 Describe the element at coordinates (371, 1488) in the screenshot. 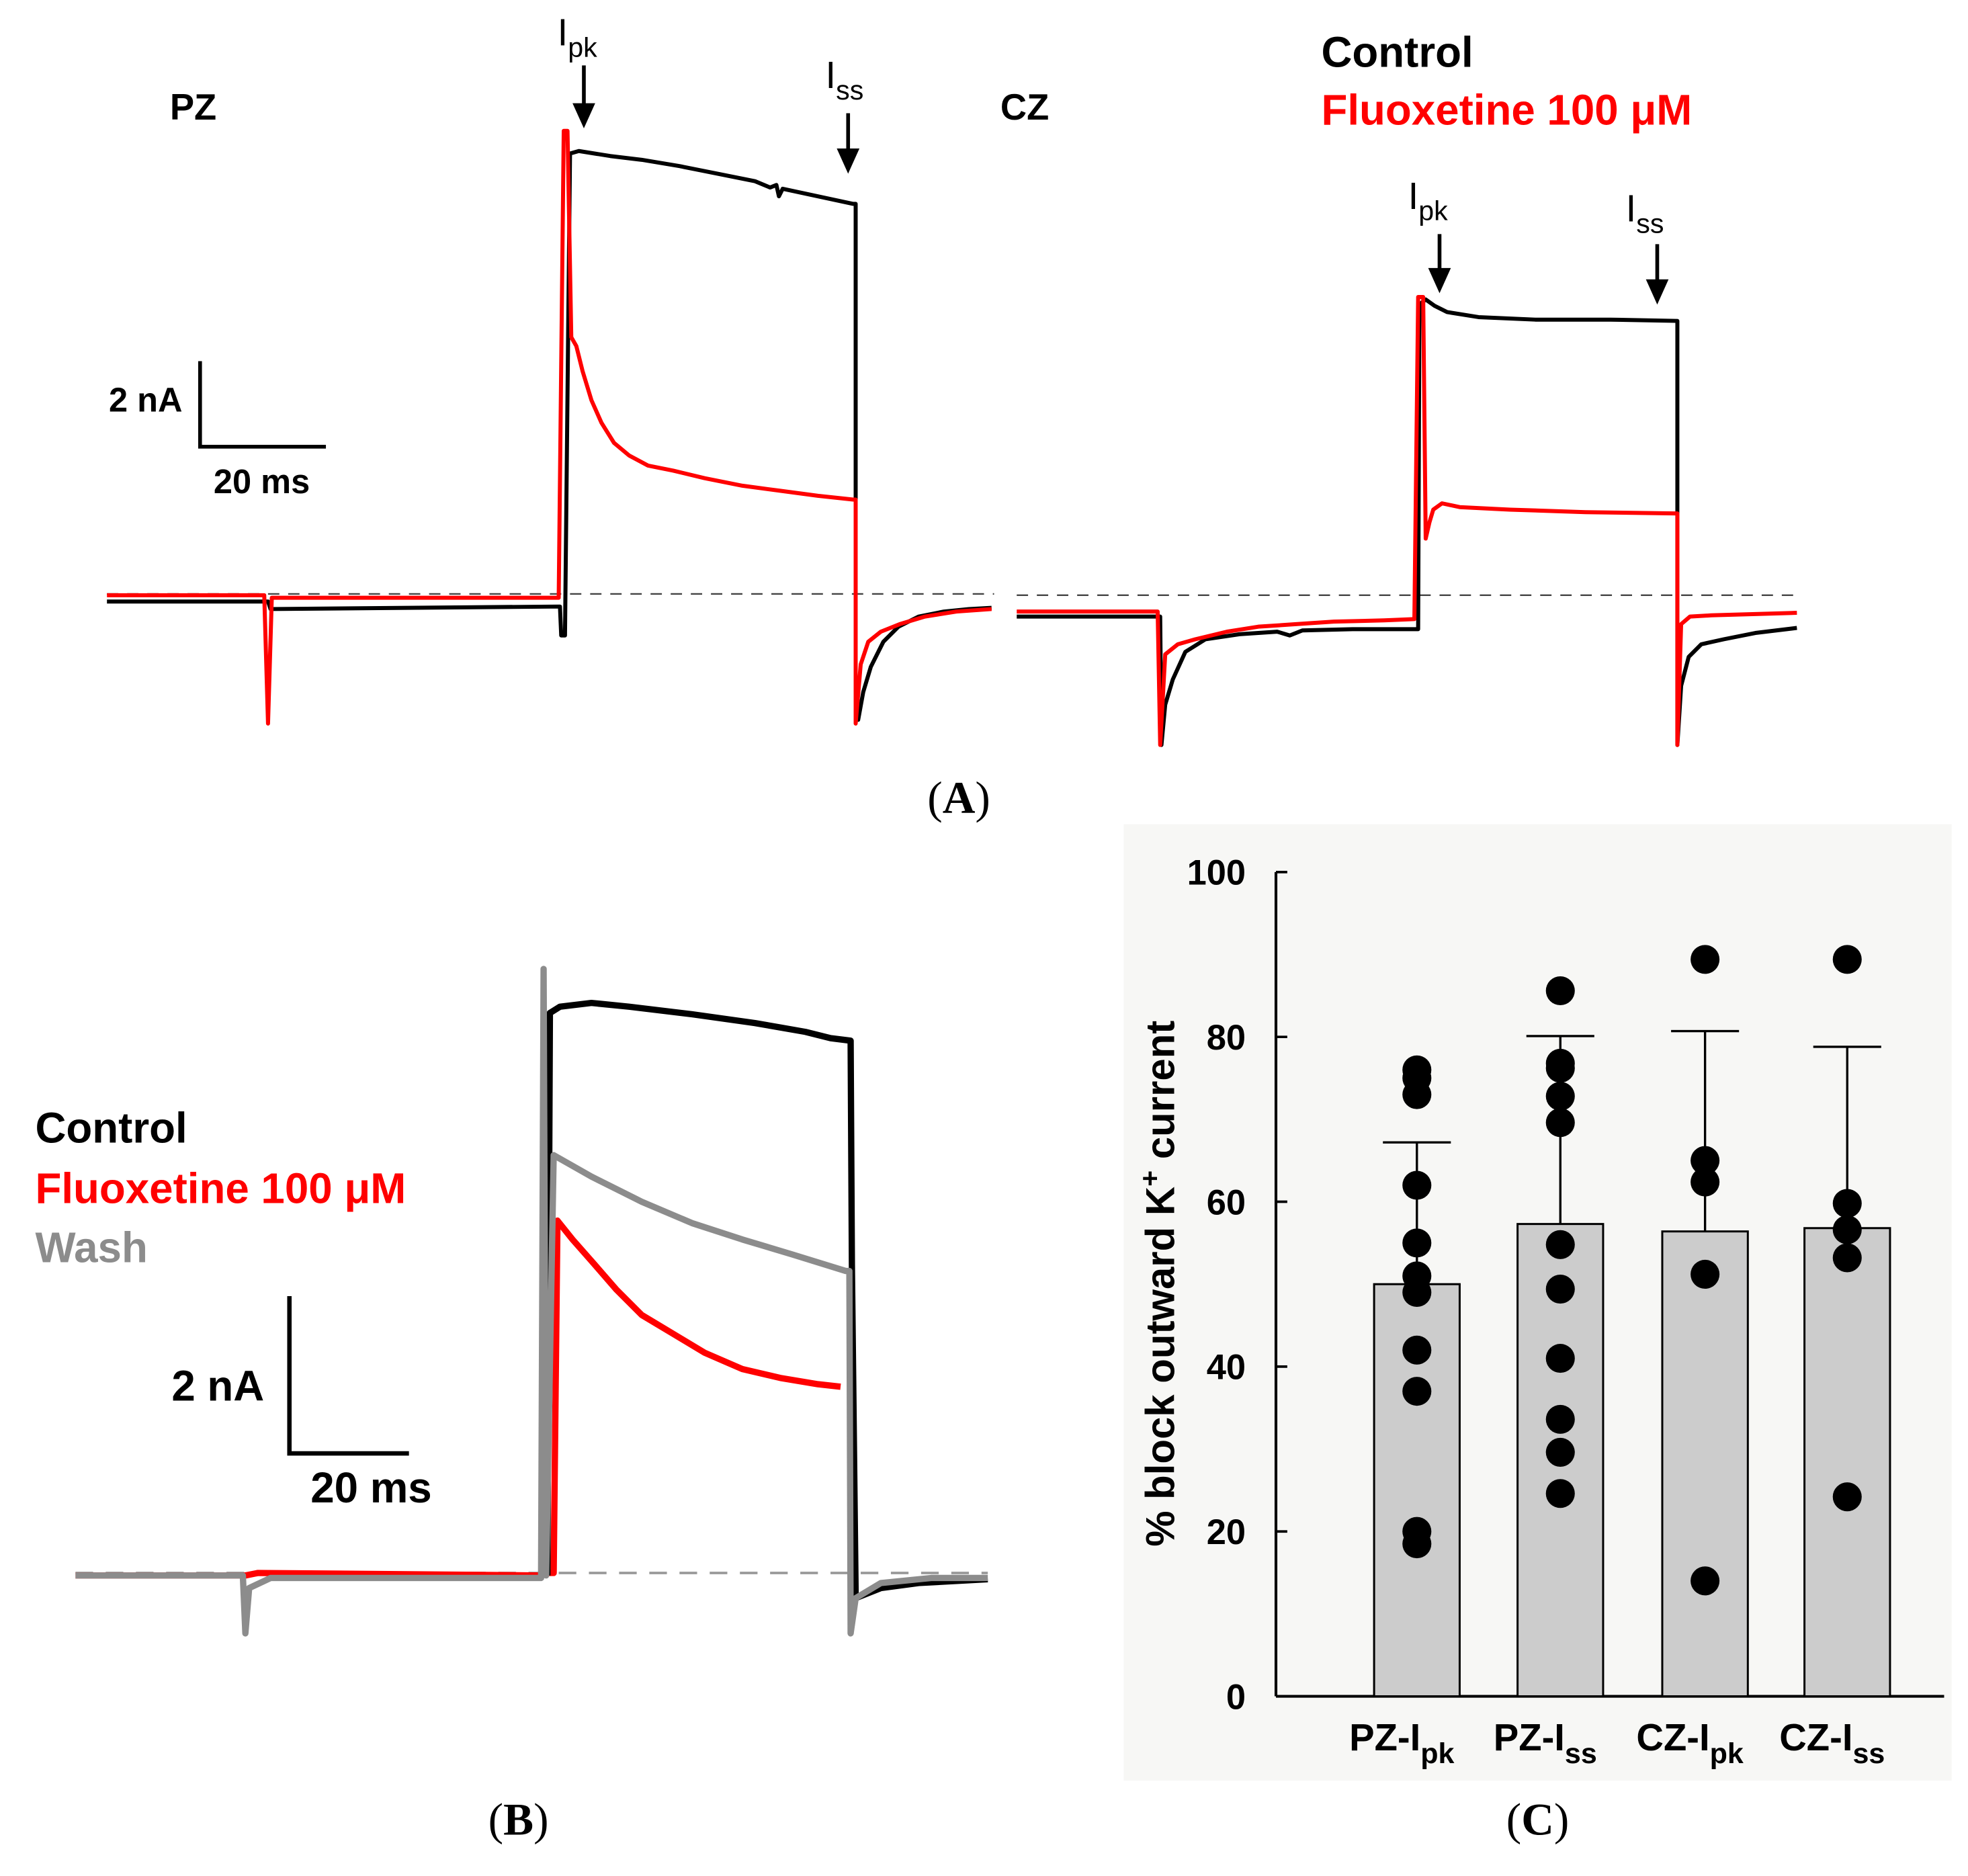

I see `panel-b-scalebar-time-label: 20 ms` at that location.